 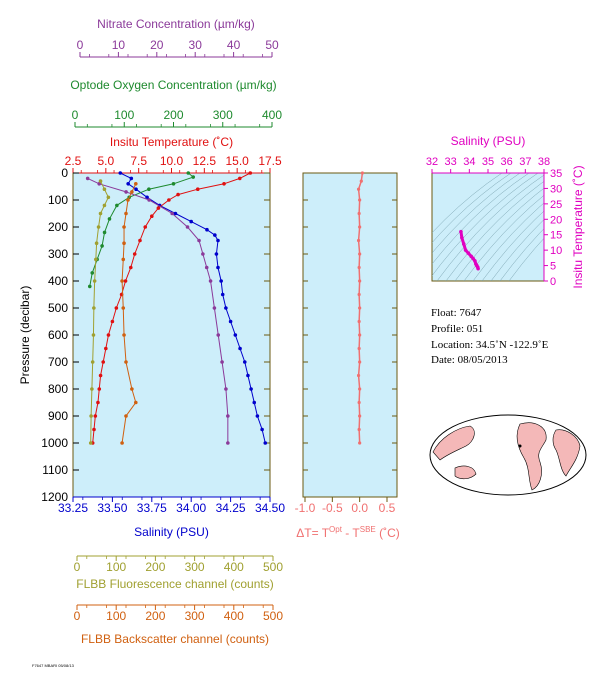 I want to click on inset-temp-tick-label: 25, so click(x=556, y=205).